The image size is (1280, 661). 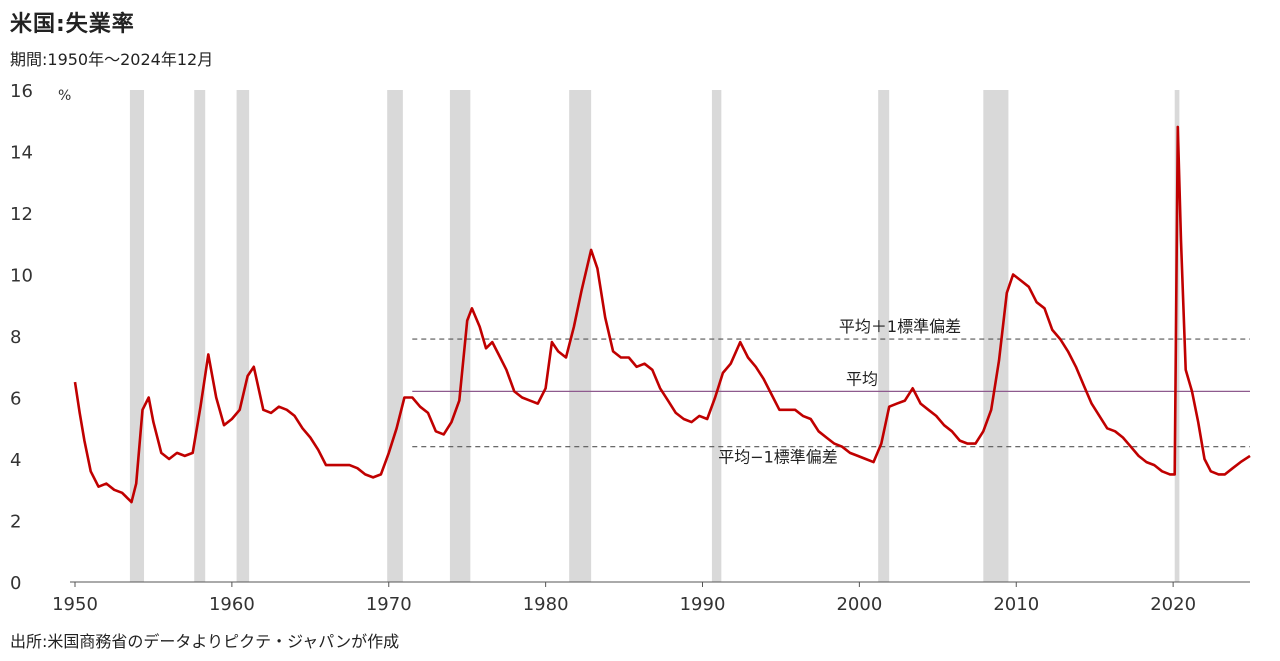 What do you see at coordinates (546, 604) in the screenshot?
I see `x-tick-label: 1980` at bounding box center [546, 604].